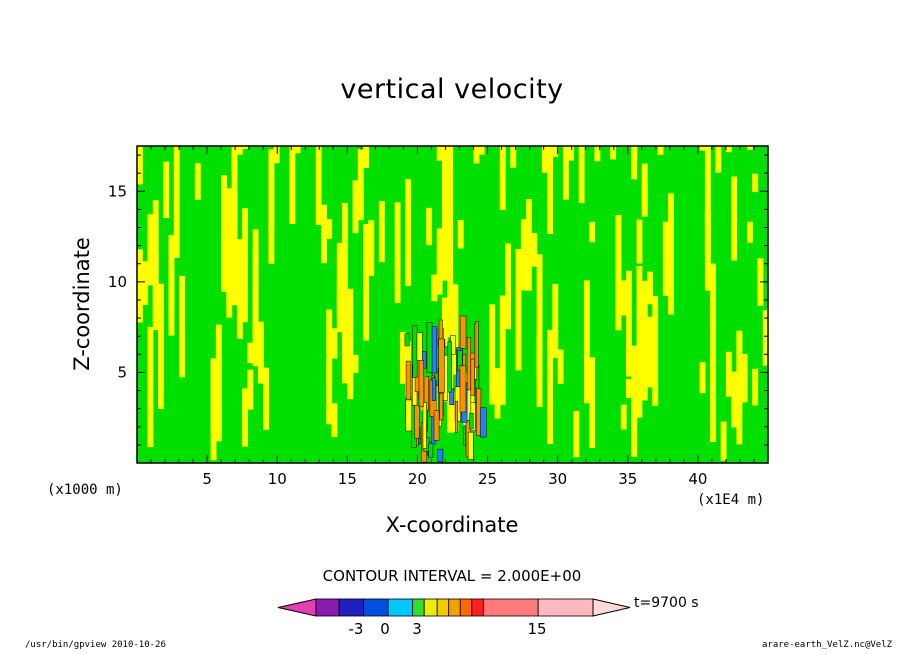 This screenshot has width=904, height=654. I want to click on x-axis-label: X-coordinate, so click(452, 525).